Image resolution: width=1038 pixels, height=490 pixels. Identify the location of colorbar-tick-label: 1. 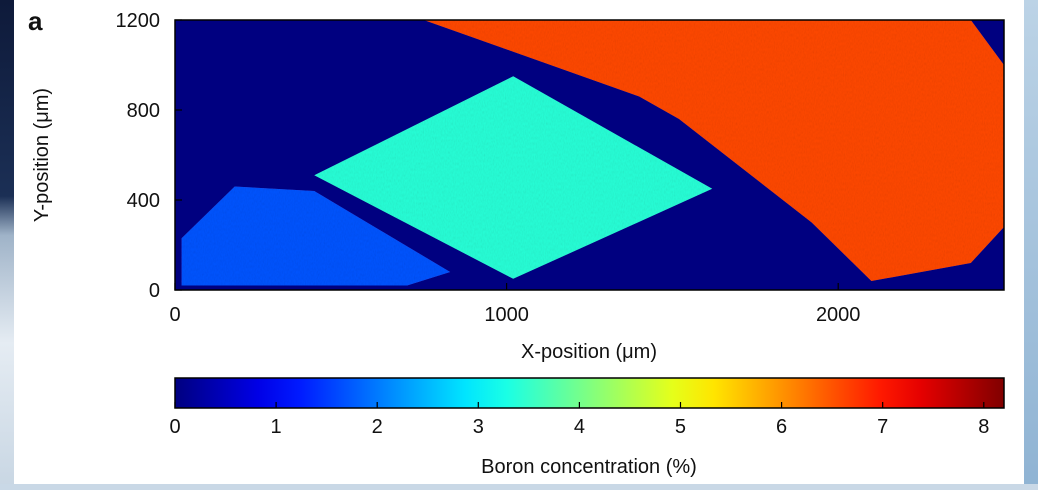
(276, 427).